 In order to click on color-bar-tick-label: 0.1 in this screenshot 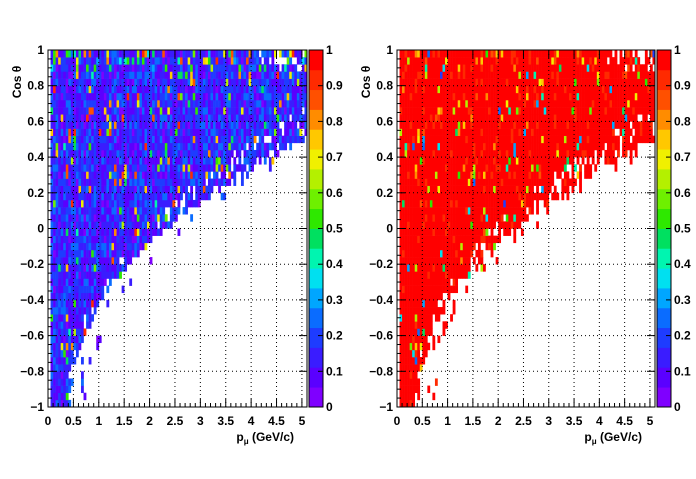, I will do `click(334, 371)`.